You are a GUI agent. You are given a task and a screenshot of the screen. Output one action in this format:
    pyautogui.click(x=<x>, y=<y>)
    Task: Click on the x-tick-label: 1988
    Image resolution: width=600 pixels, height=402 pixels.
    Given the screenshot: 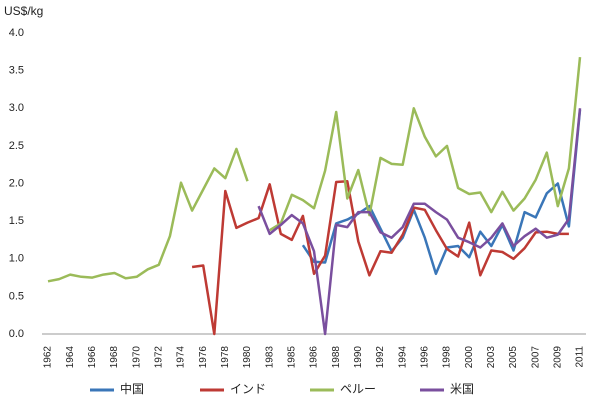 What is the action you would take?
    pyautogui.click(x=336, y=357)
    